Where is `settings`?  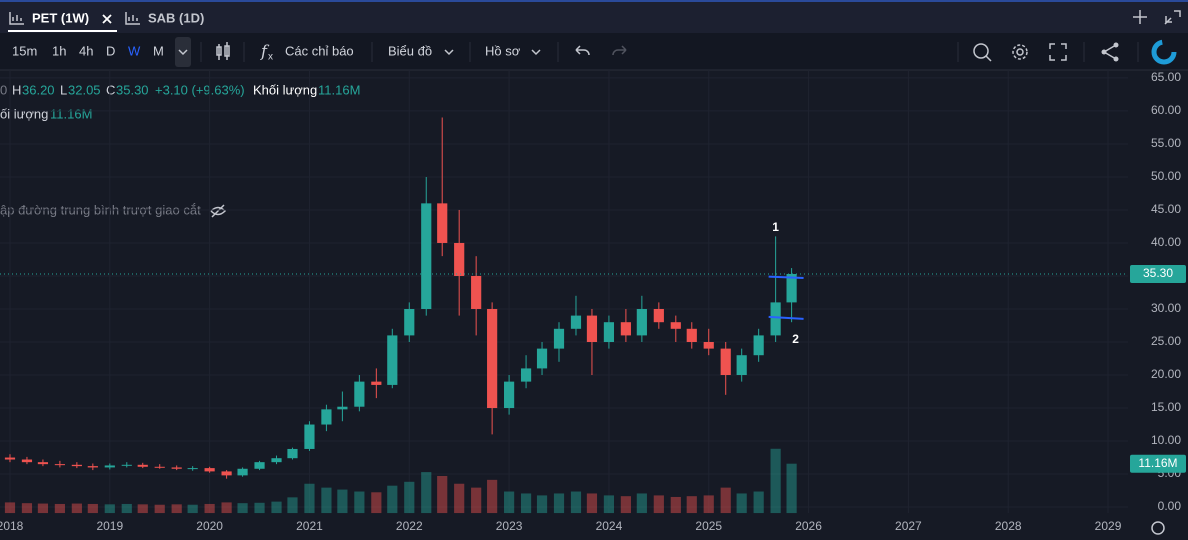 settings is located at coordinates (1020, 52).